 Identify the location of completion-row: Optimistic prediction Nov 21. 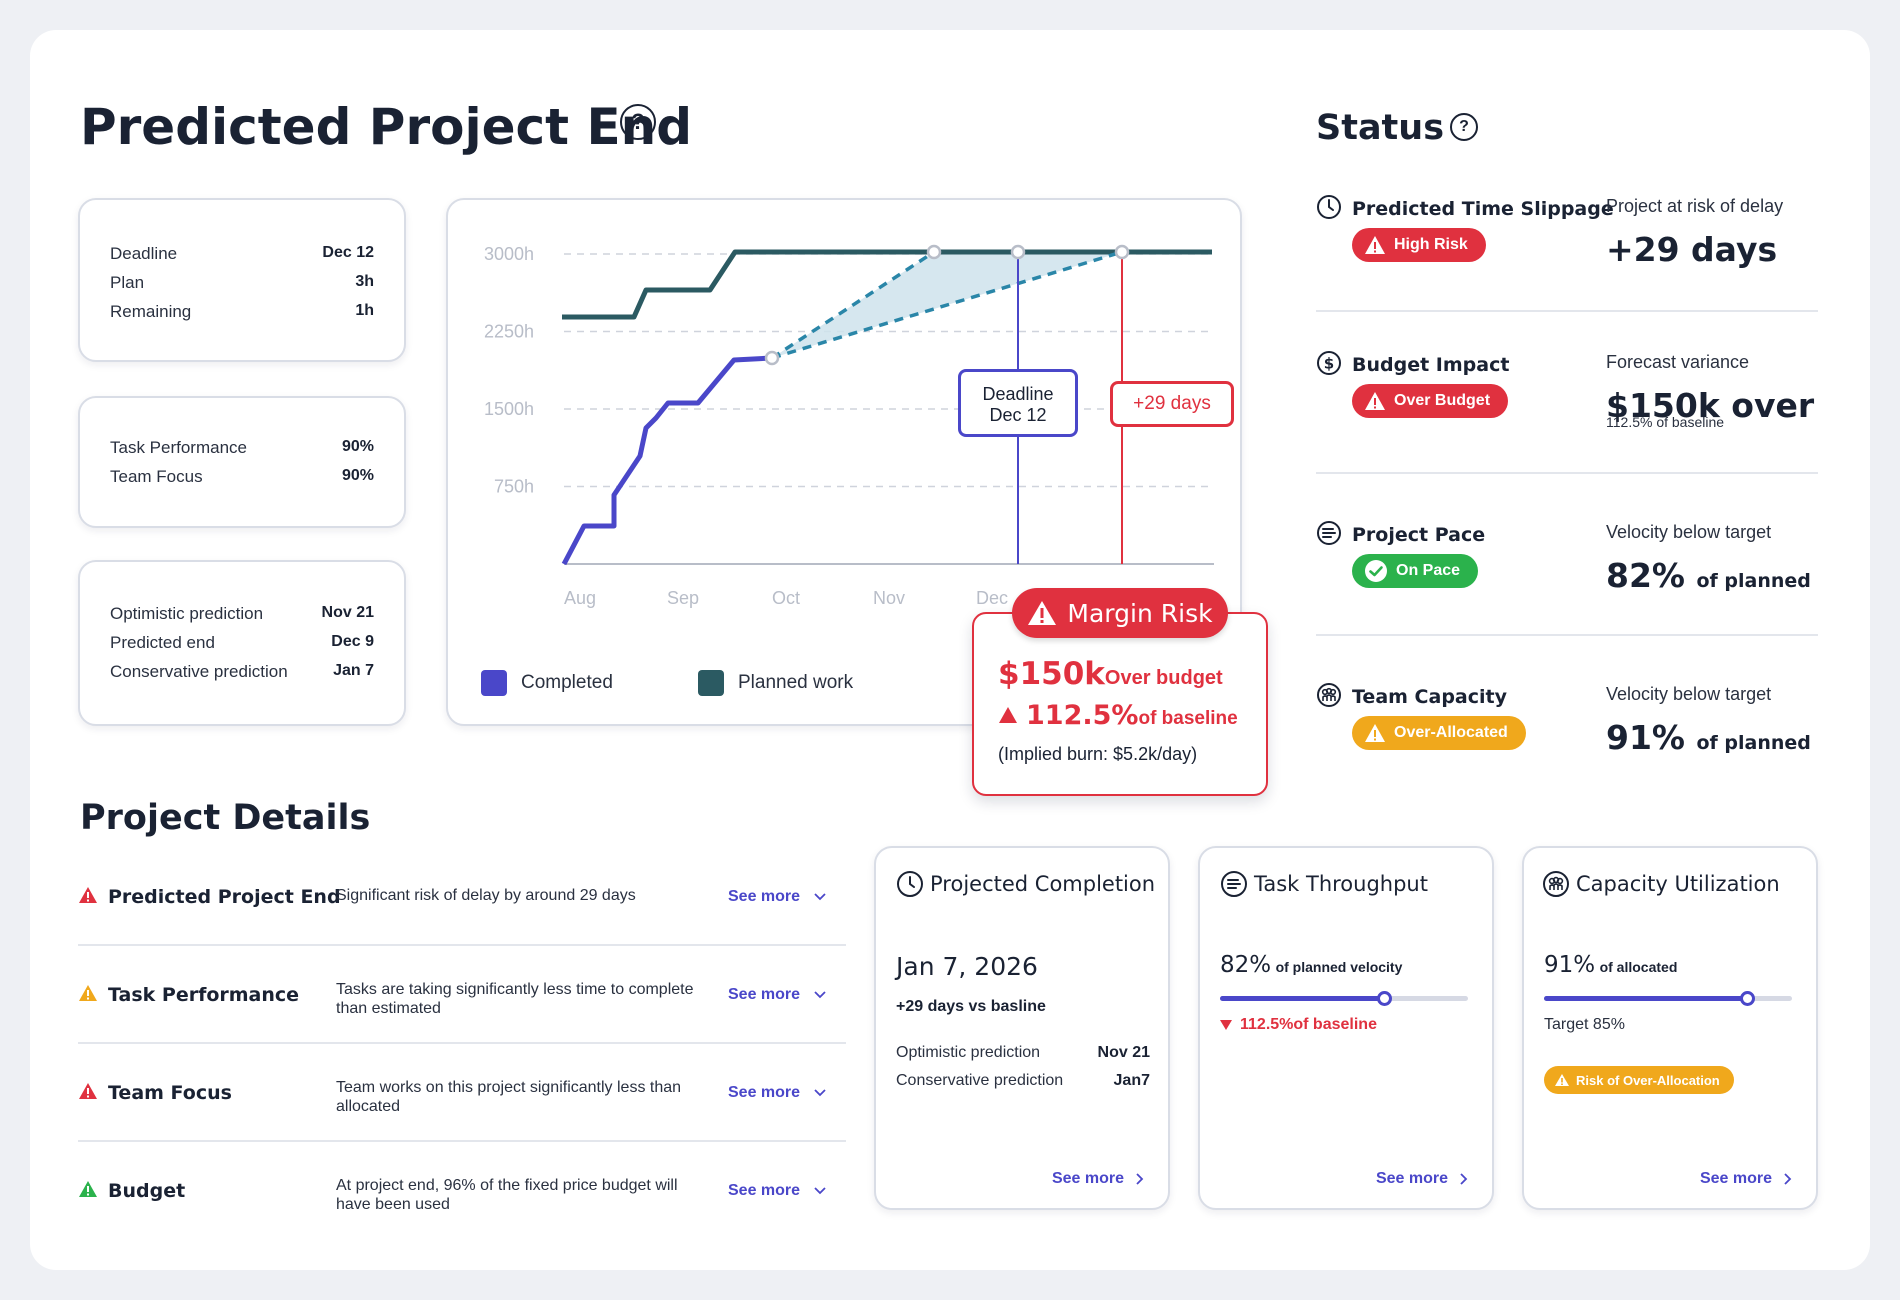
(1023, 1053).